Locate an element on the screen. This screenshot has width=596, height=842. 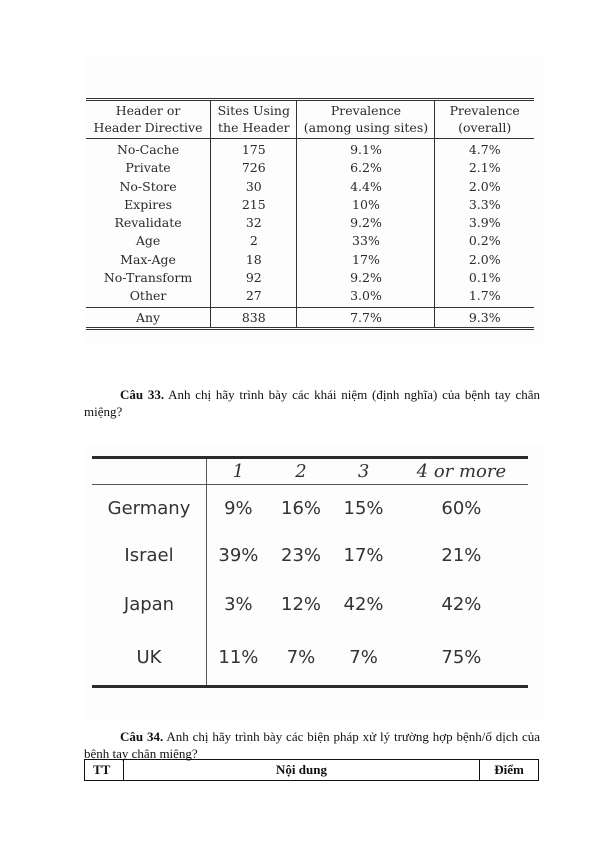
table-row: Expires 215 10% 3.3% is located at coordinates (310, 205).